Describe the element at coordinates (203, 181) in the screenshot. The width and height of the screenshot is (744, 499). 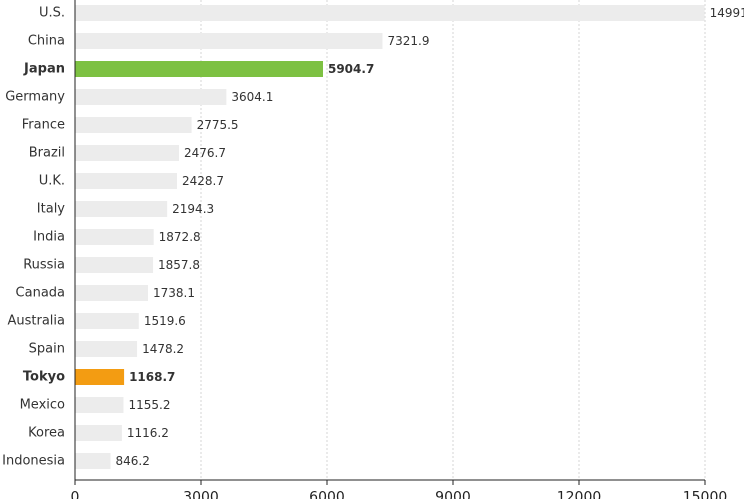
I see `data-label: 2428.7` at that location.